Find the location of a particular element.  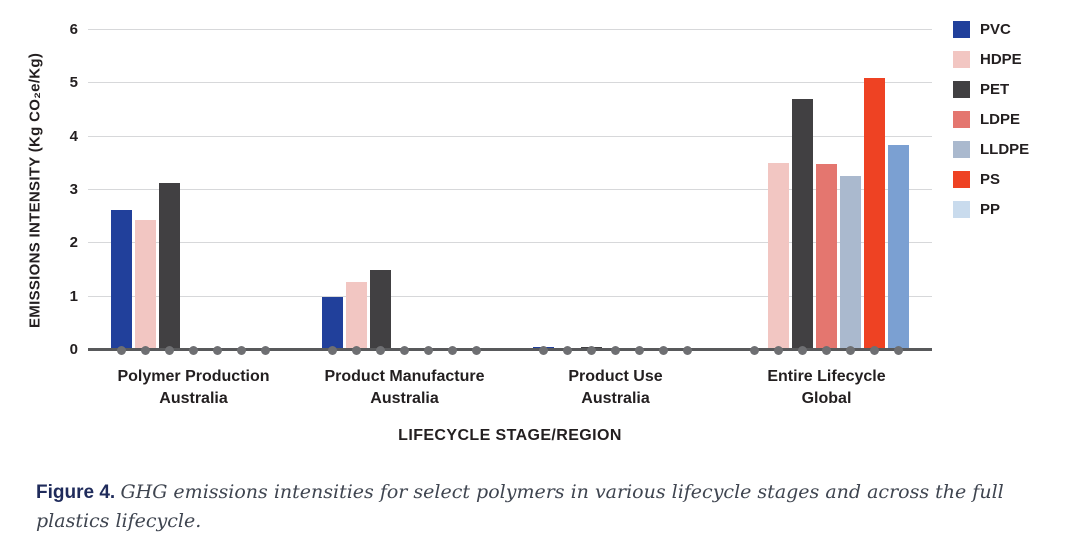

legend-label: LDPE is located at coordinates (1000, 119).